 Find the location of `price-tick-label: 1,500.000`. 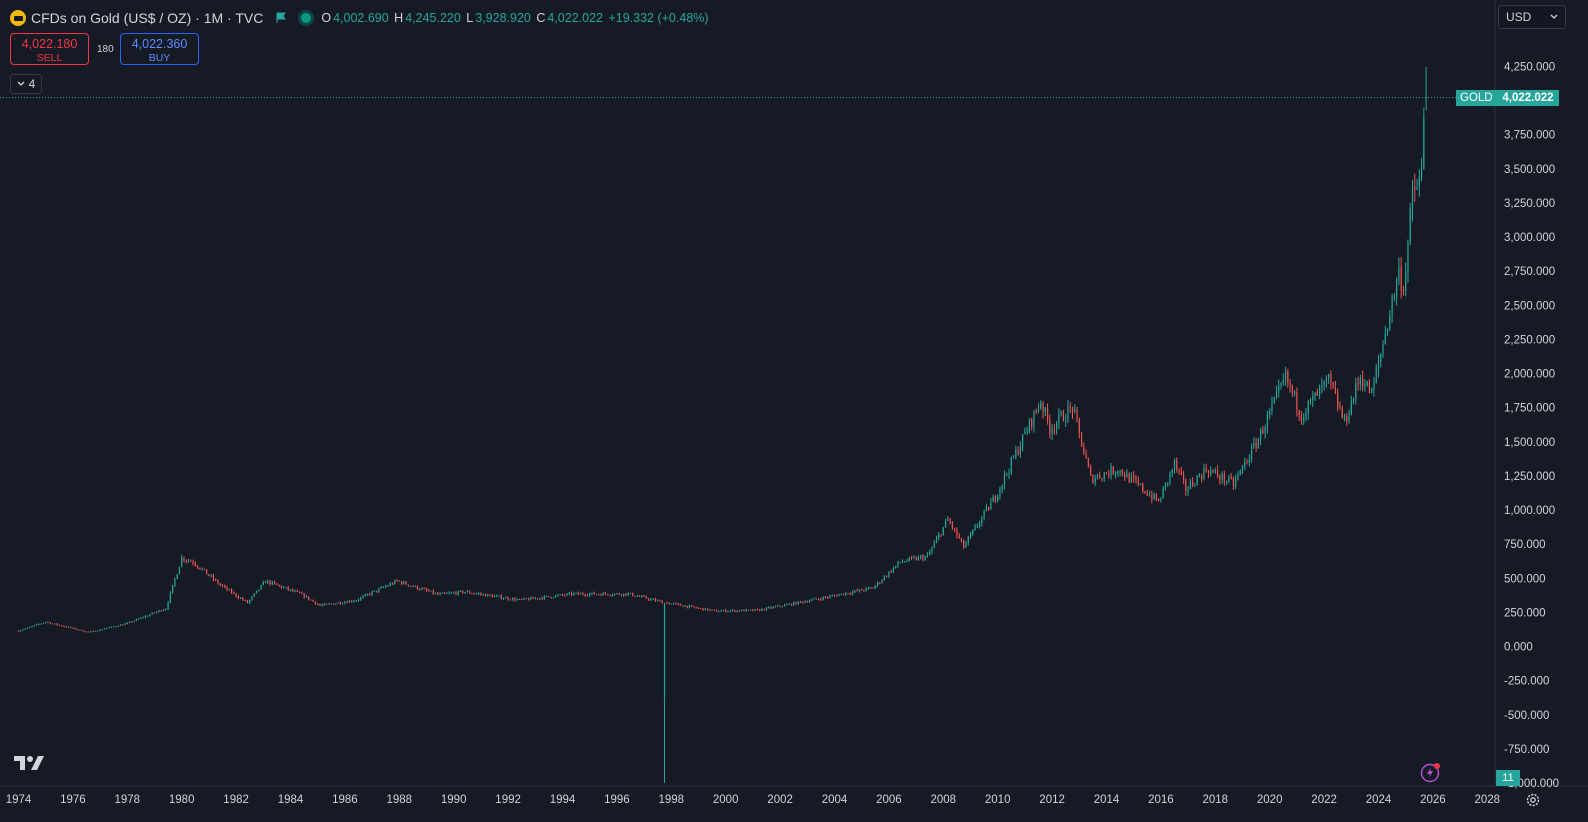

price-tick-label: 1,500.000 is located at coordinates (1529, 443).